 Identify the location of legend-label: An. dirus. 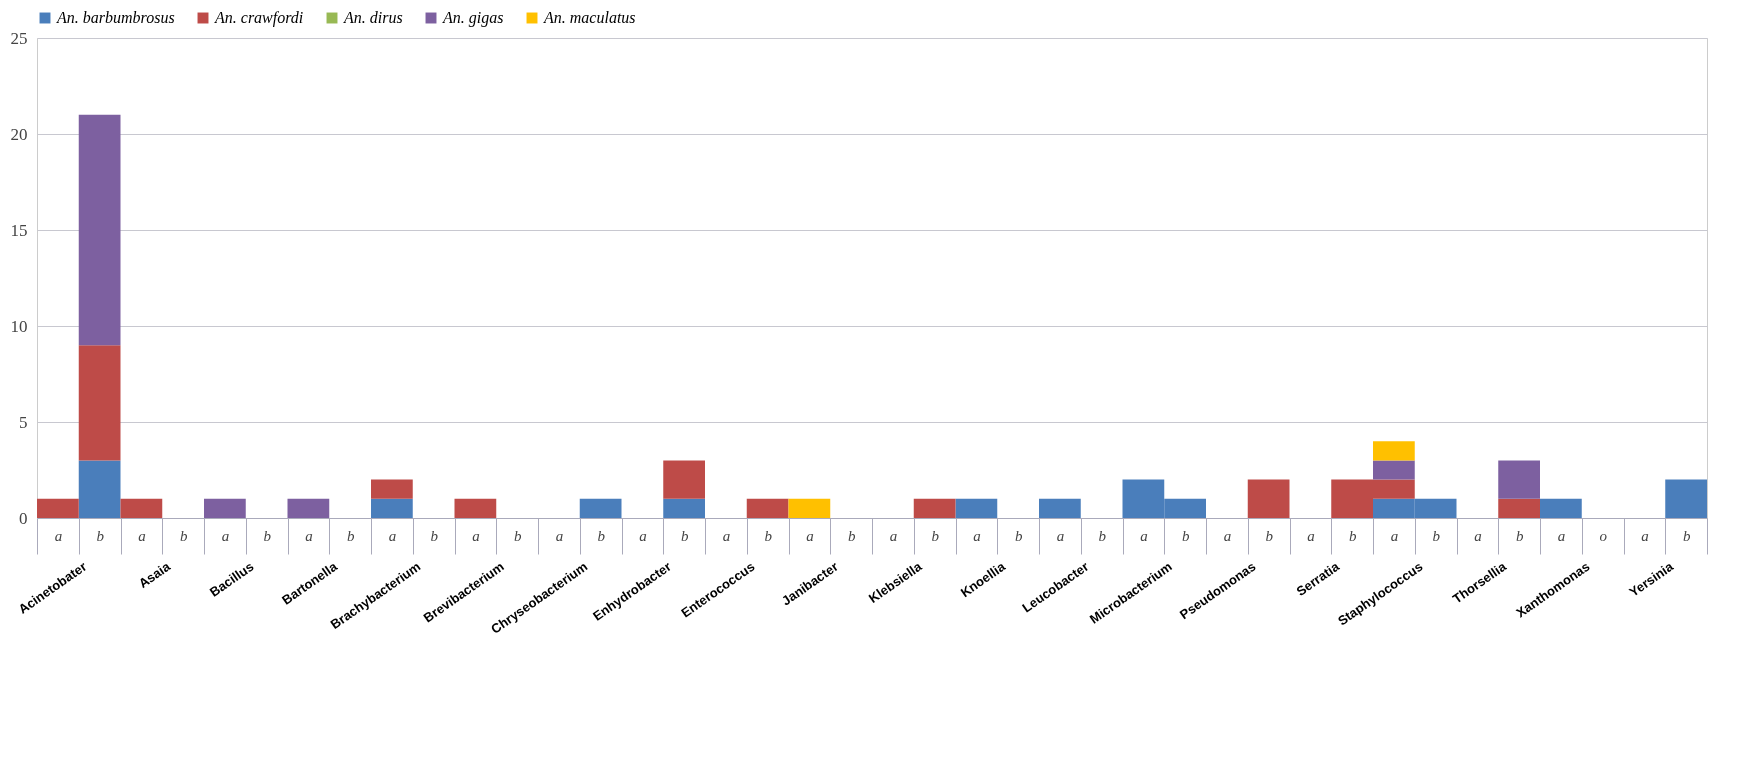
(373, 17).